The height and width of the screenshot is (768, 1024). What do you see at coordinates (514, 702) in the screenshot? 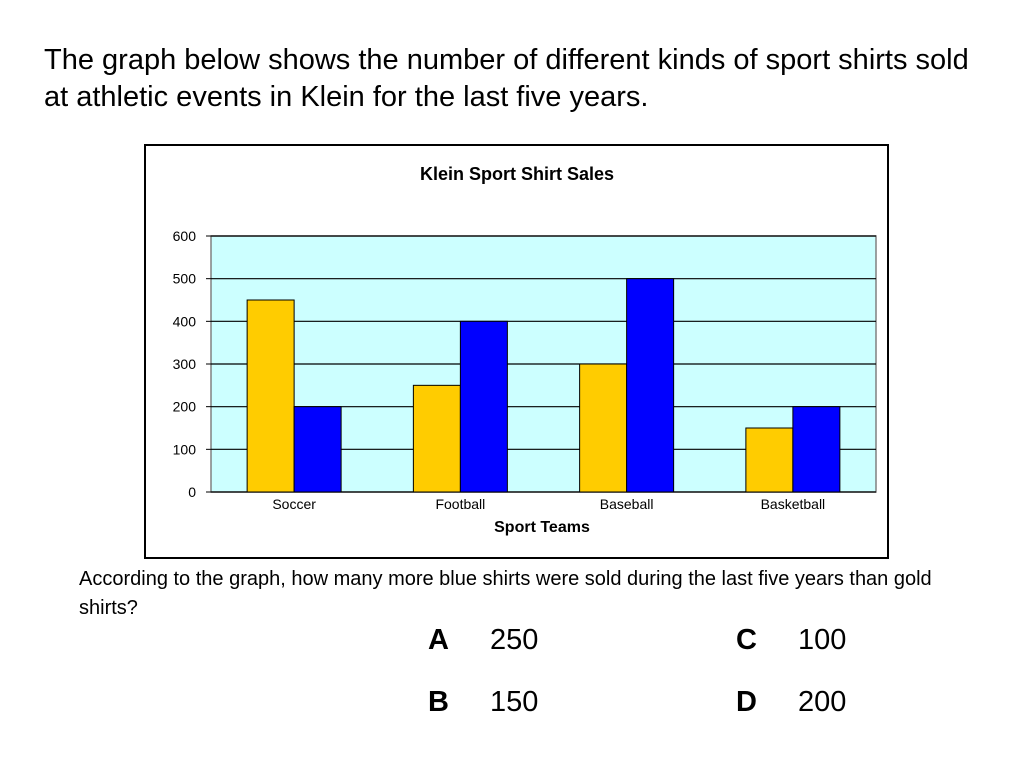
I see `choice-value: 150` at bounding box center [514, 702].